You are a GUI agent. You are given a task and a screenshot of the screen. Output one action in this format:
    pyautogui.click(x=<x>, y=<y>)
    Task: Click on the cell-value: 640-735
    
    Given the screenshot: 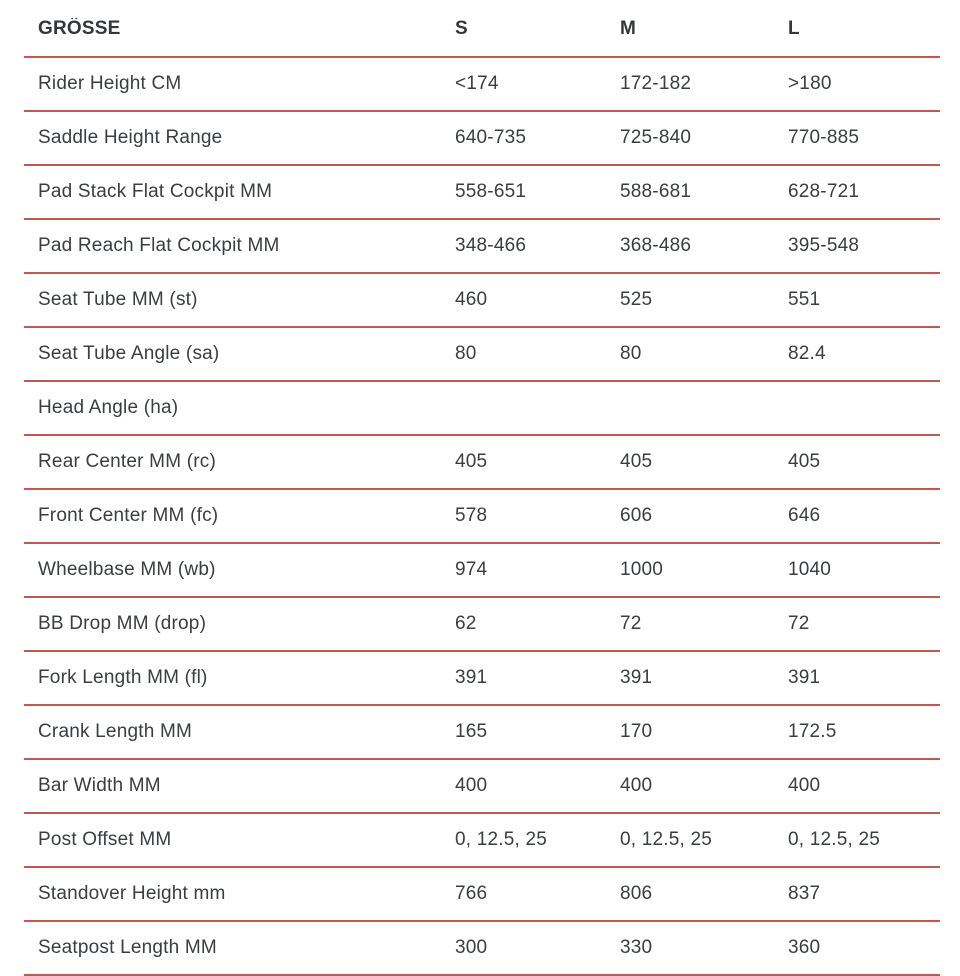 What is the action you would take?
    pyautogui.click(x=491, y=137)
    